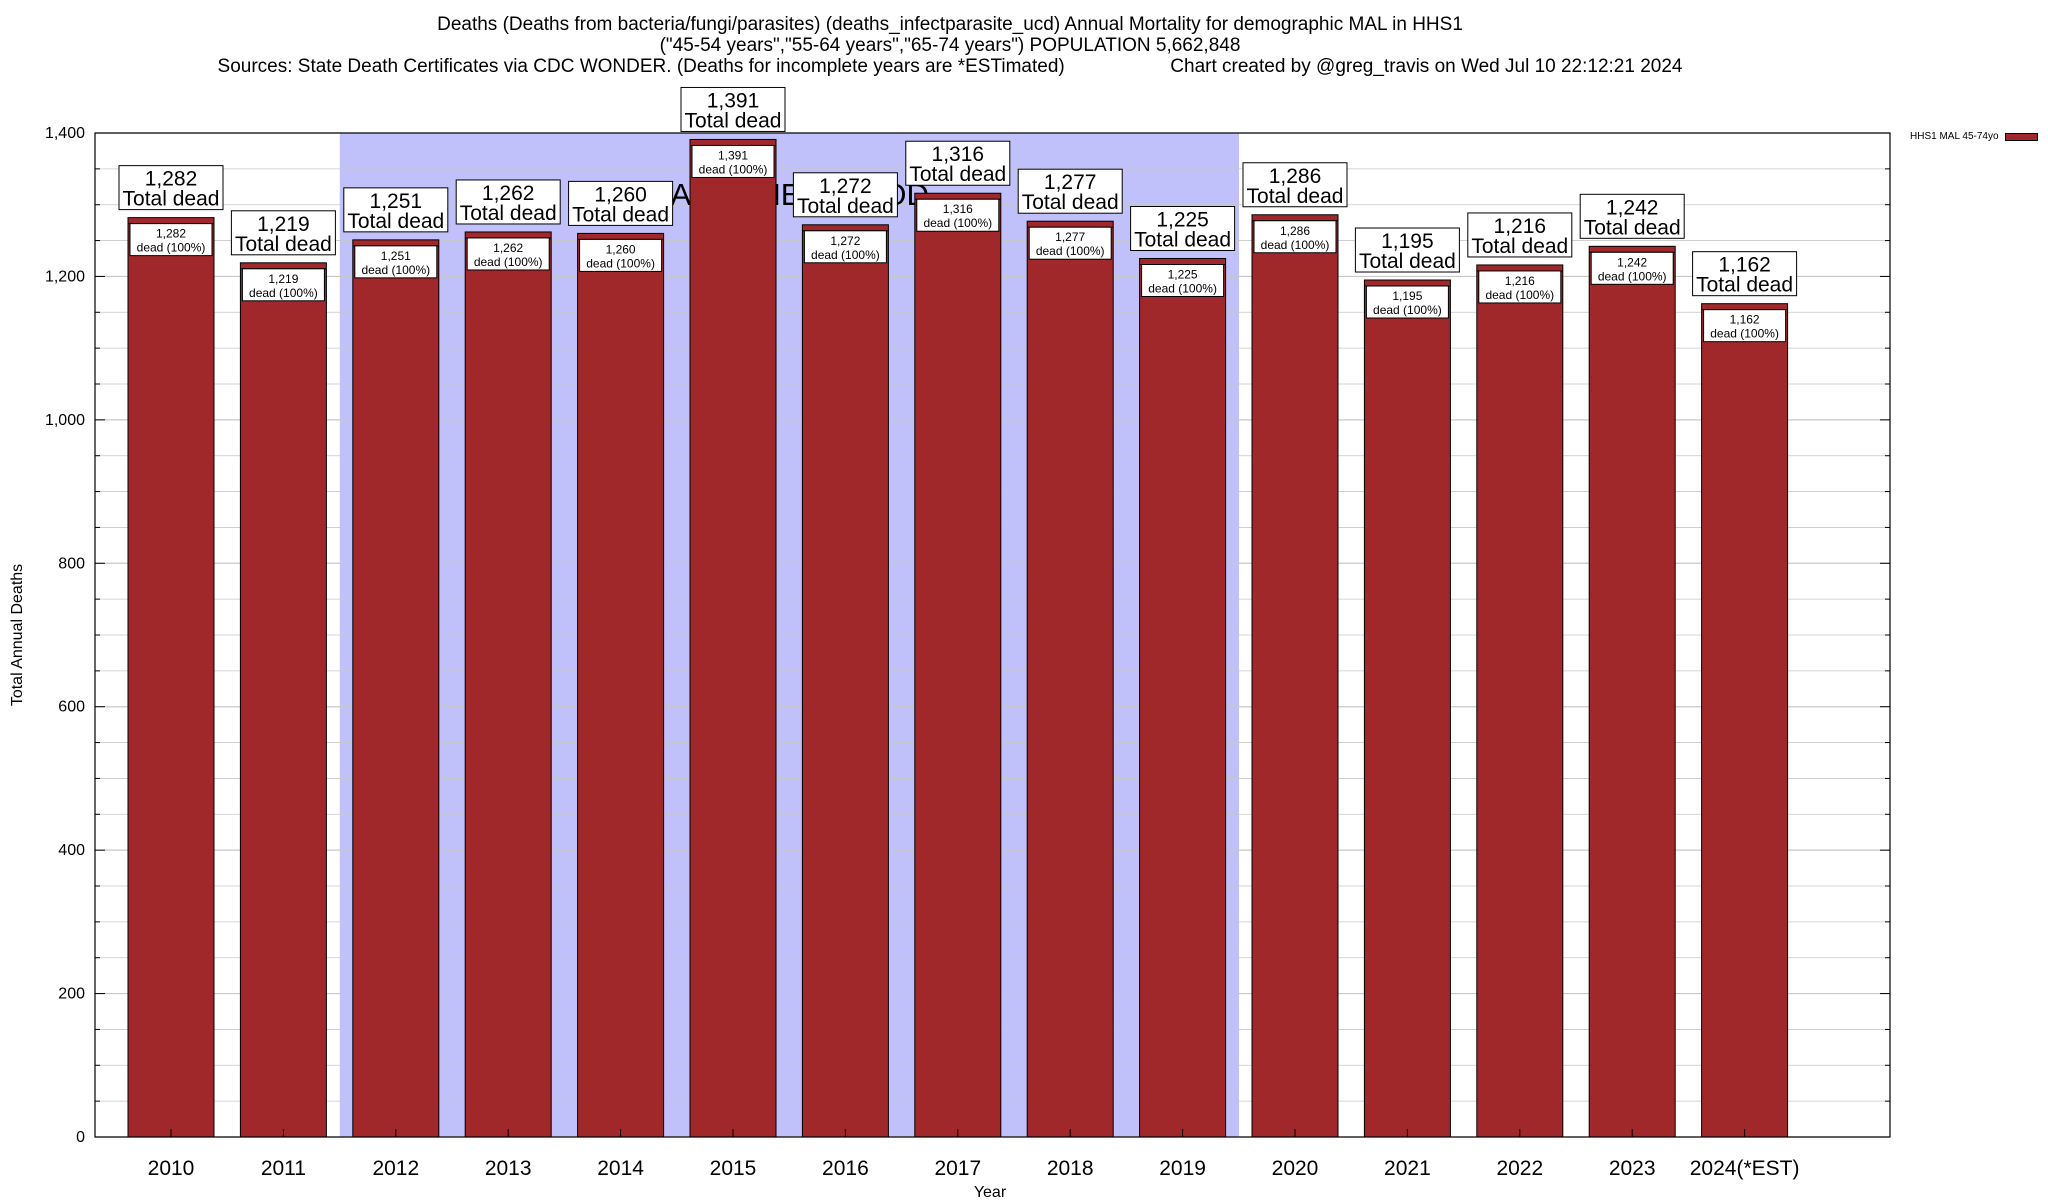 The height and width of the screenshot is (1200, 2048). What do you see at coordinates (395, 1168) in the screenshot?
I see `x-tick-label: 2012` at bounding box center [395, 1168].